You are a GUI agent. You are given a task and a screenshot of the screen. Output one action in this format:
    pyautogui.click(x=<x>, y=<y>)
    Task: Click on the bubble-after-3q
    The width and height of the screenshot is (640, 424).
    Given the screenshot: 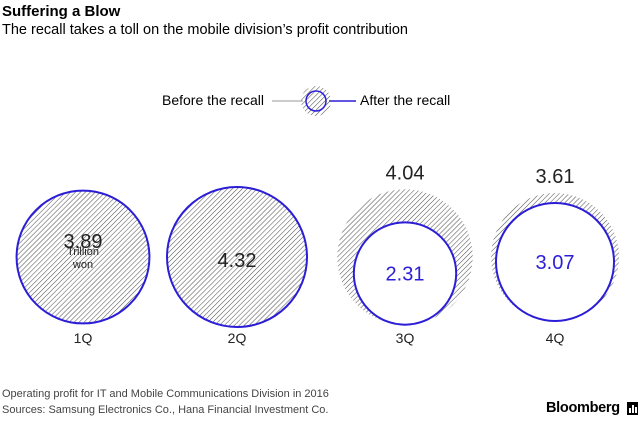 What is the action you would take?
    pyautogui.click(x=405, y=273)
    